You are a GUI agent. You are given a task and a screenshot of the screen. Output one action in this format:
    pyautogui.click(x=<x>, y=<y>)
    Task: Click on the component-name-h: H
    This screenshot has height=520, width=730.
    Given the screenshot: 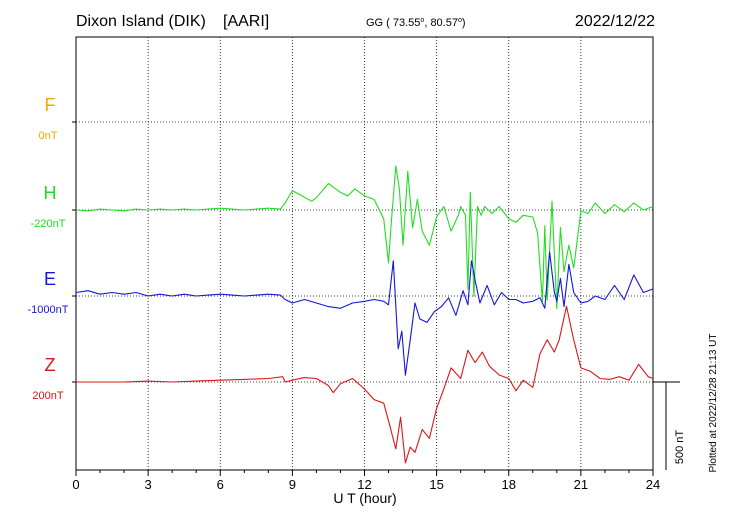 What is the action you would take?
    pyautogui.click(x=50, y=193)
    